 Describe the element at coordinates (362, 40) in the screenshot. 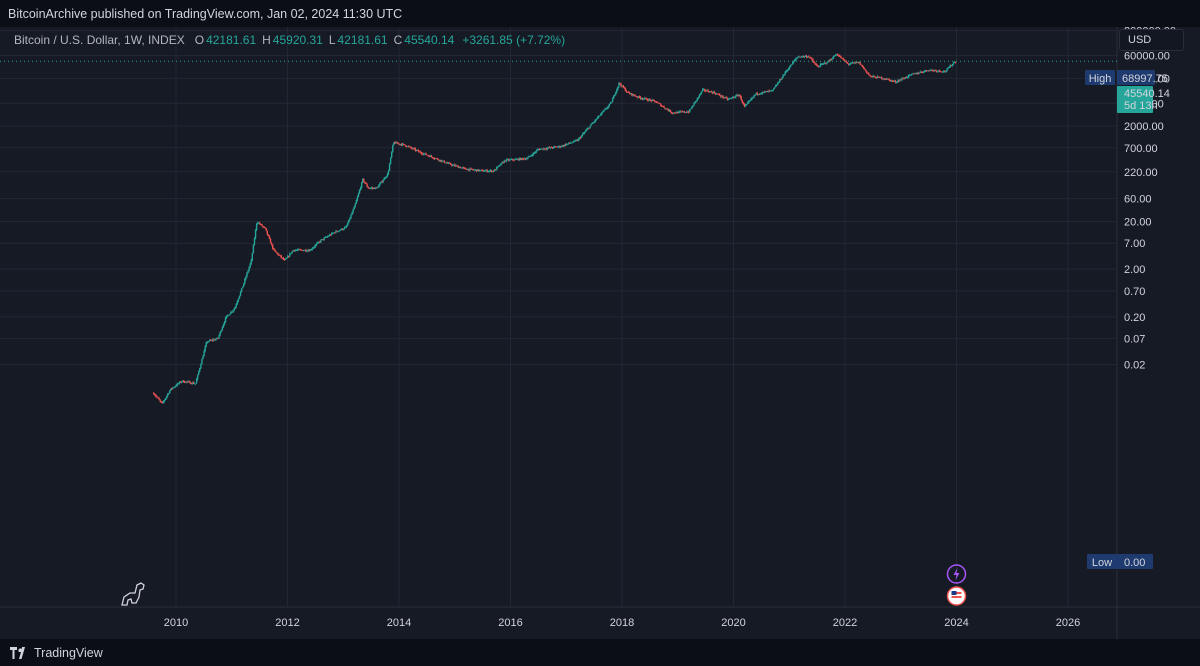

I see `low-value: 42181.61` at that location.